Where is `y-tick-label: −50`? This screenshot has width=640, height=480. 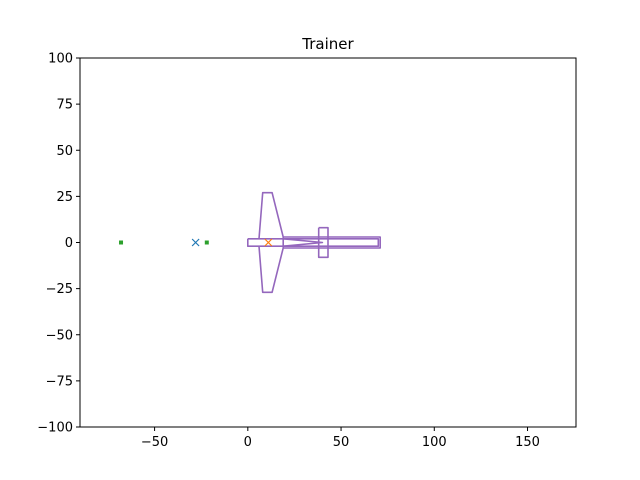
y-tick-label: −50 is located at coordinates (59, 335).